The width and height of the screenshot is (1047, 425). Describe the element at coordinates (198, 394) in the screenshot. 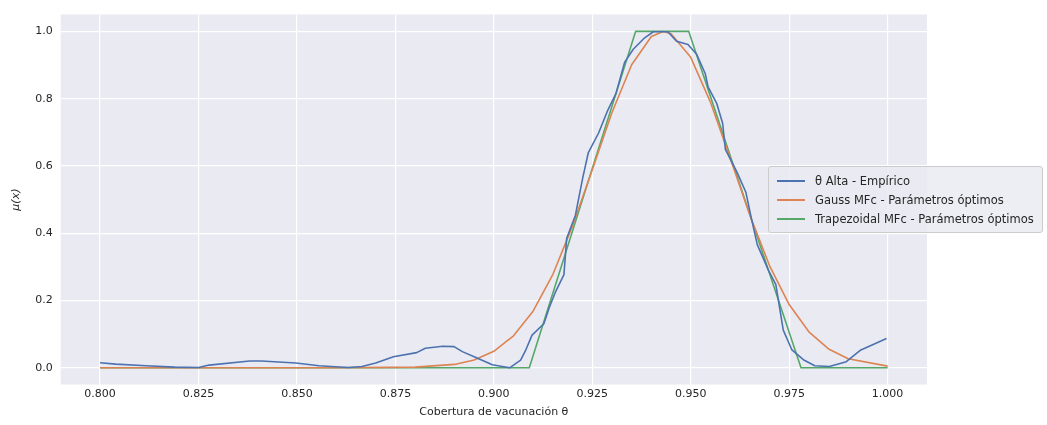

I see `x-tick-label: 0.825` at that location.